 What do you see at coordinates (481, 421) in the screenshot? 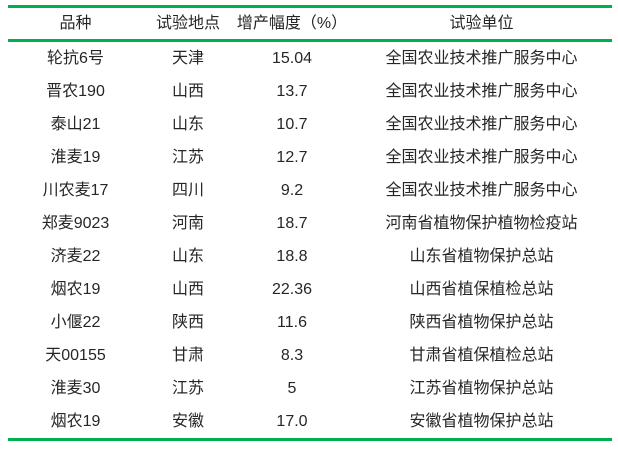
I see `unit-cell: 安徽省植物保护总站` at bounding box center [481, 421].